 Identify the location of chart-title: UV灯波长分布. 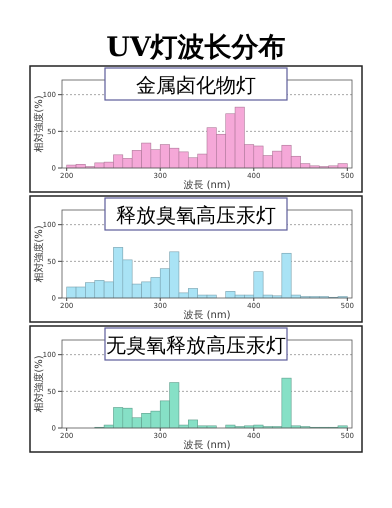
(196, 47).